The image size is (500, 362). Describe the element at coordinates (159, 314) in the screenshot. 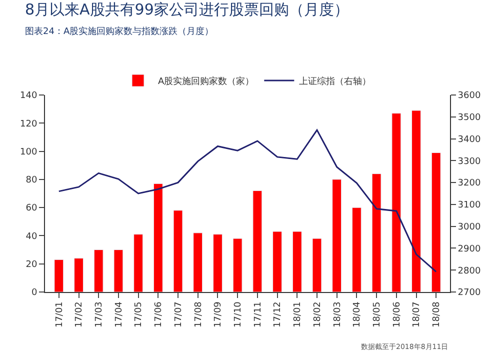

I see `x-tick-label: 17/06` at that location.